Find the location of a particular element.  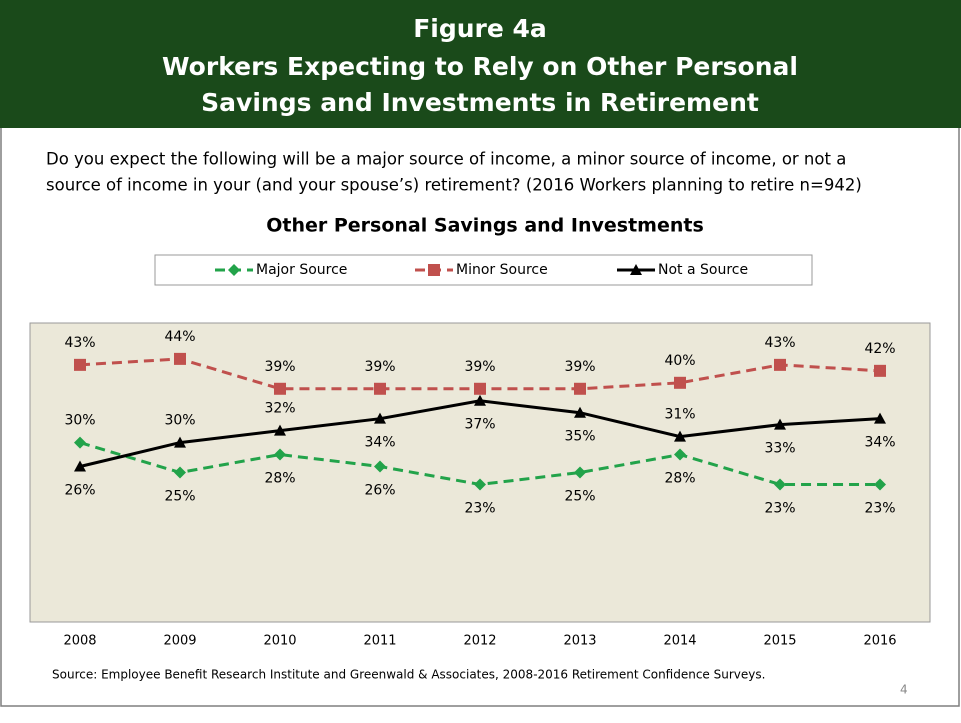

legend-label: Not a Source is located at coordinates (703, 270).